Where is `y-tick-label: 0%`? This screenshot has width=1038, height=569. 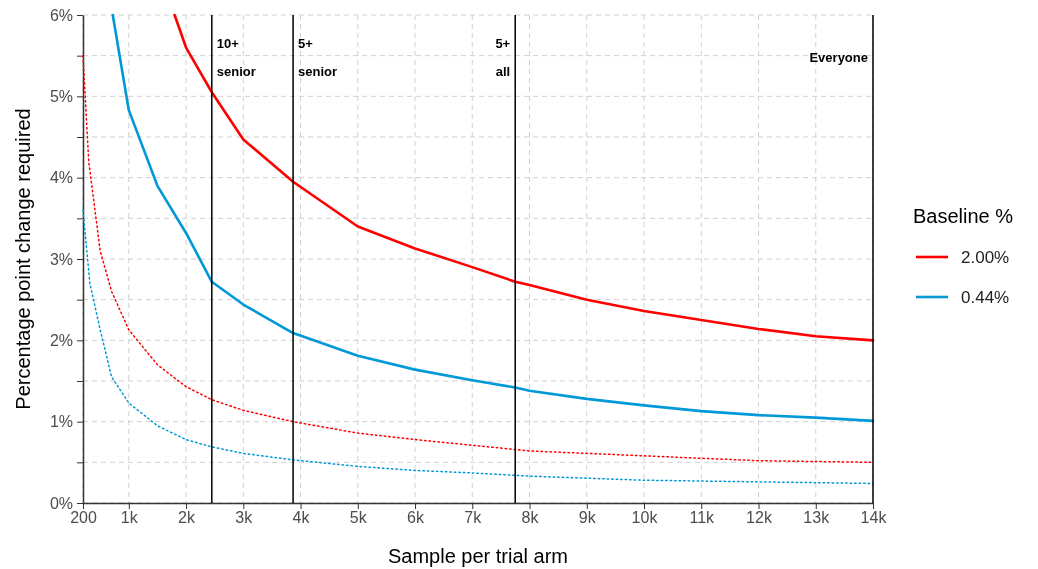
y-tick-label: 0% is located at coordinates (61, 503).